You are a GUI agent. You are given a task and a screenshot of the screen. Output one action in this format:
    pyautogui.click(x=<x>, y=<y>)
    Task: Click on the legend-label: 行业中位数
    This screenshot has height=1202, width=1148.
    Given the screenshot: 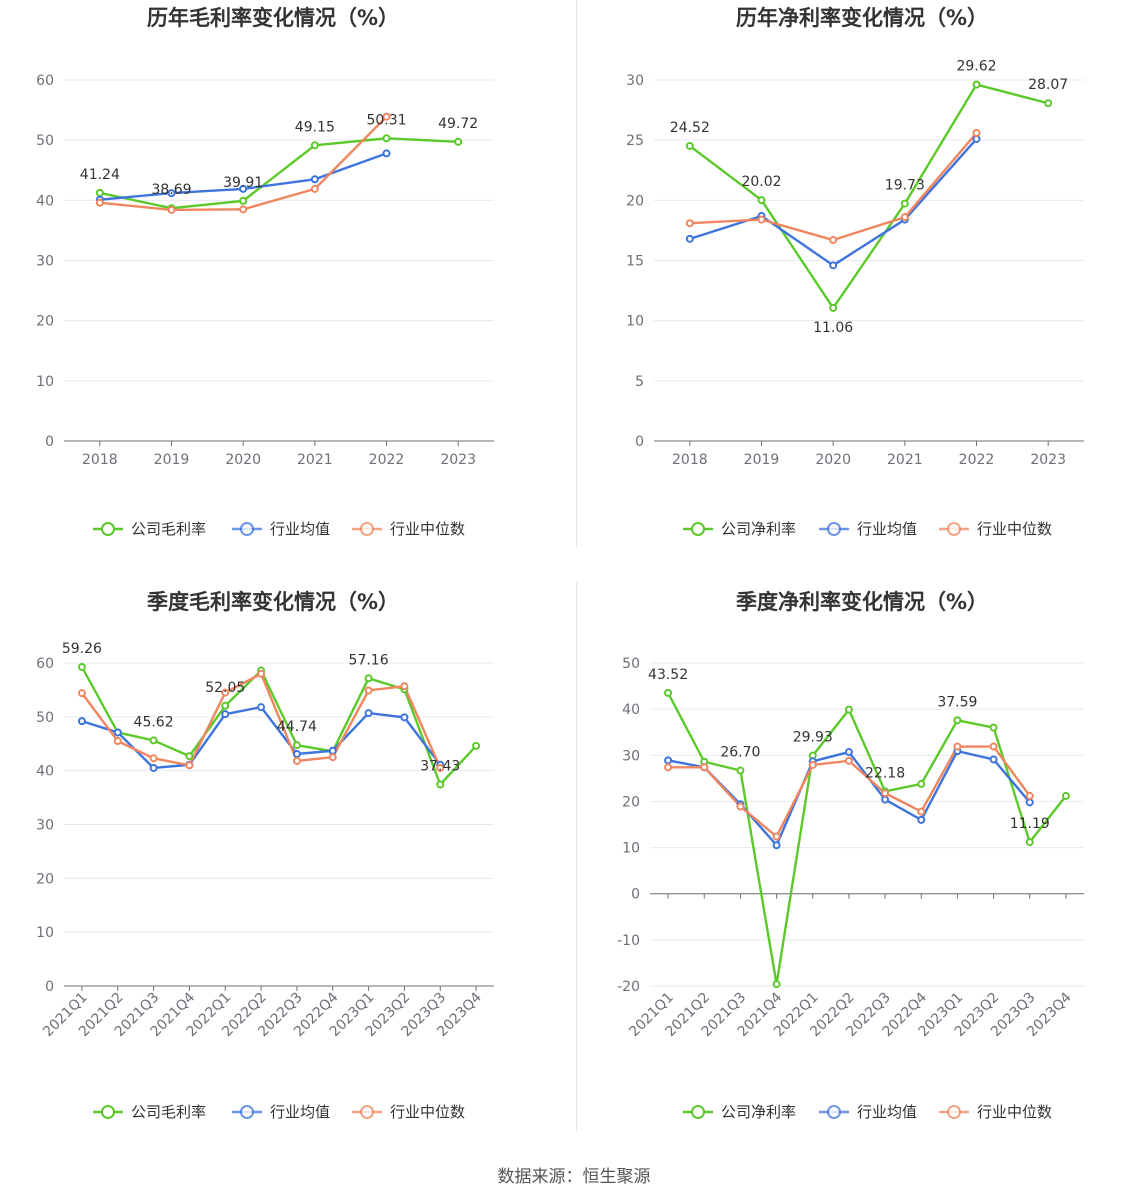 What is the action you would take?
    pyautogui.click(x=1014, y=1112)
    